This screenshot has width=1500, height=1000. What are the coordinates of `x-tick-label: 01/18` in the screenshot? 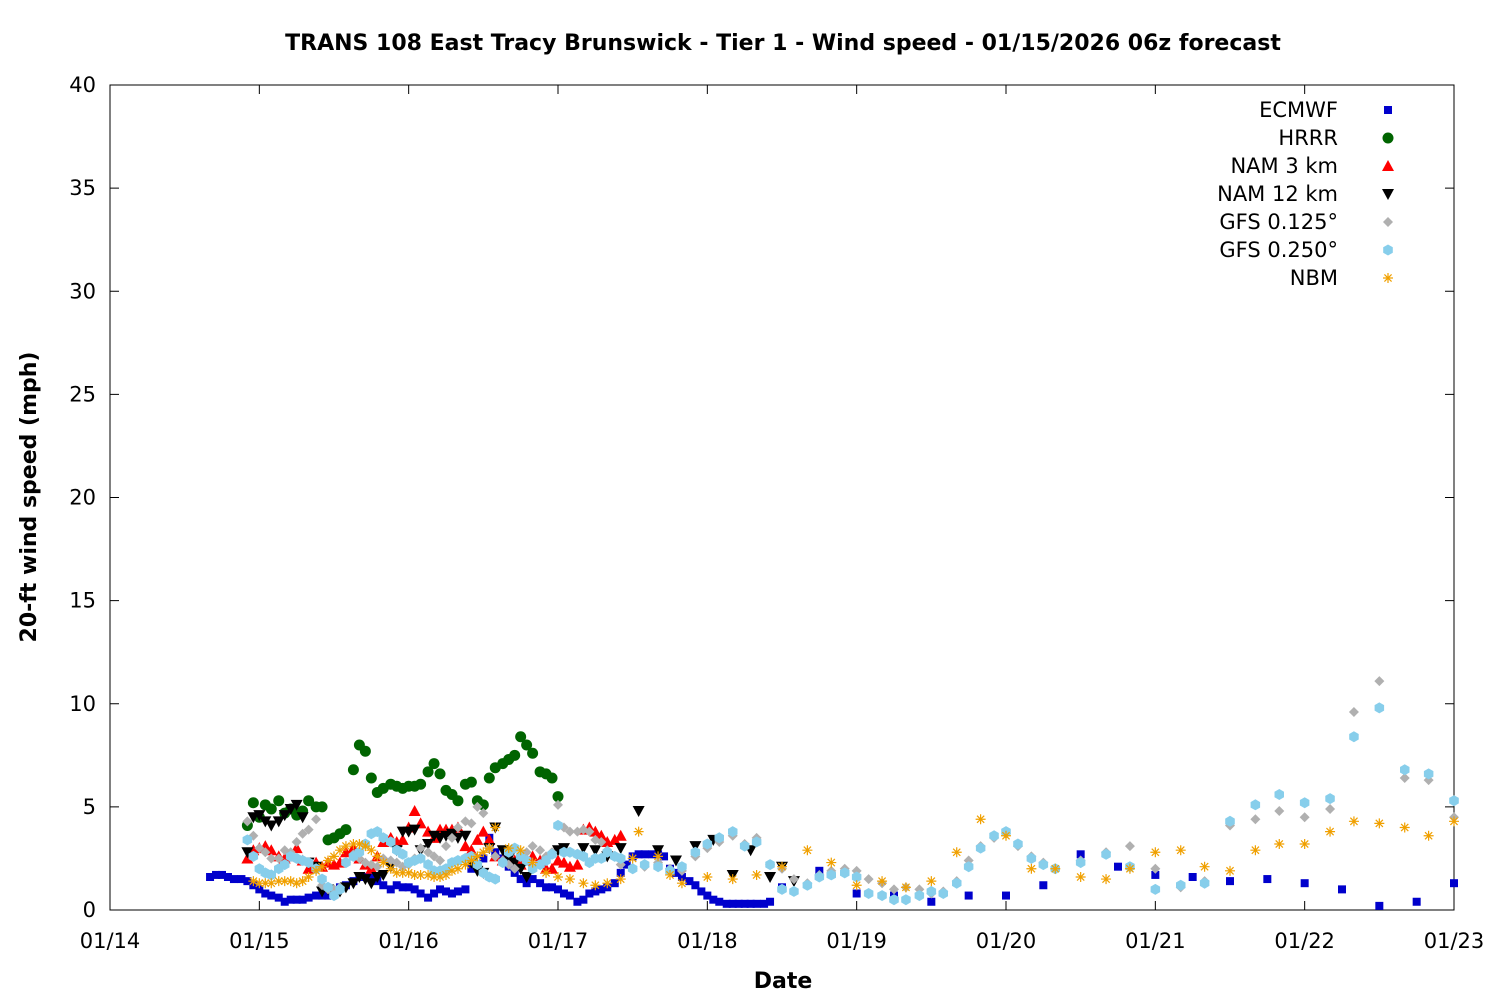 It's located at (707, 941).